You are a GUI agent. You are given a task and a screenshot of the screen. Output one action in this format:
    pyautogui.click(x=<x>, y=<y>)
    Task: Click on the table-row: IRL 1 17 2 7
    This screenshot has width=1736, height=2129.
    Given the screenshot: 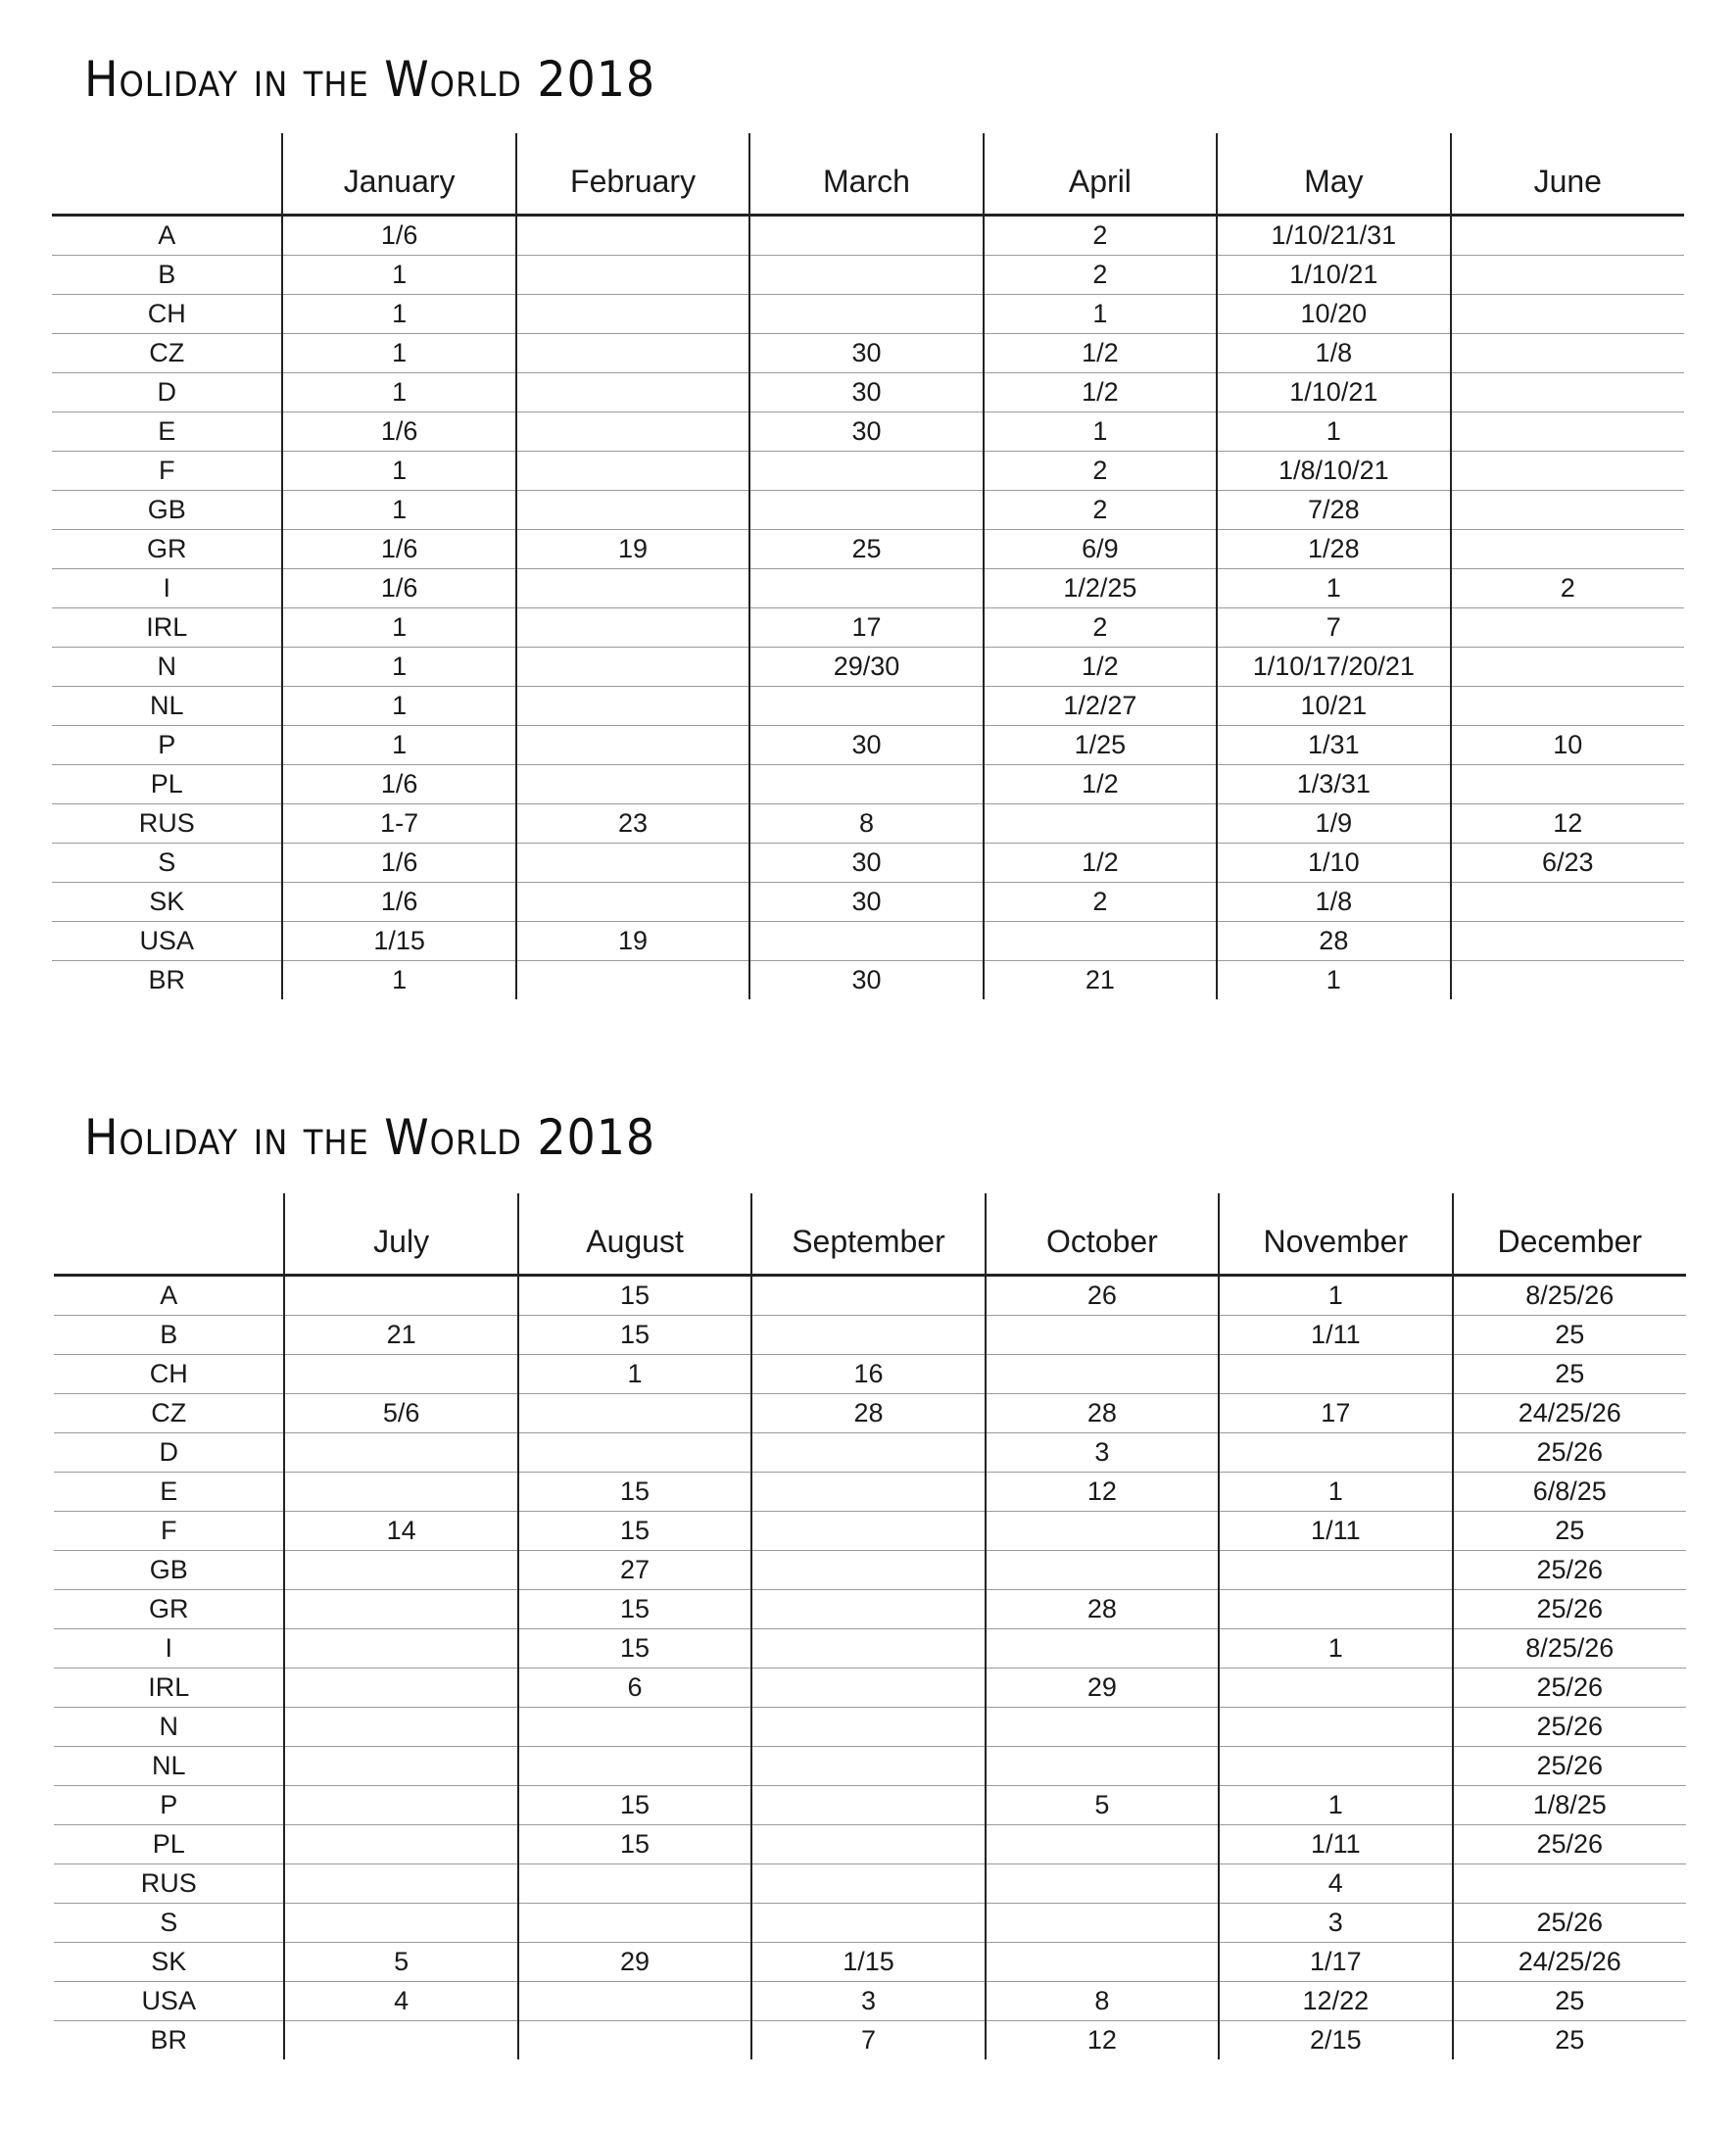 What is the action you would take?
    pyautogui.click(x=868, y=628)
    